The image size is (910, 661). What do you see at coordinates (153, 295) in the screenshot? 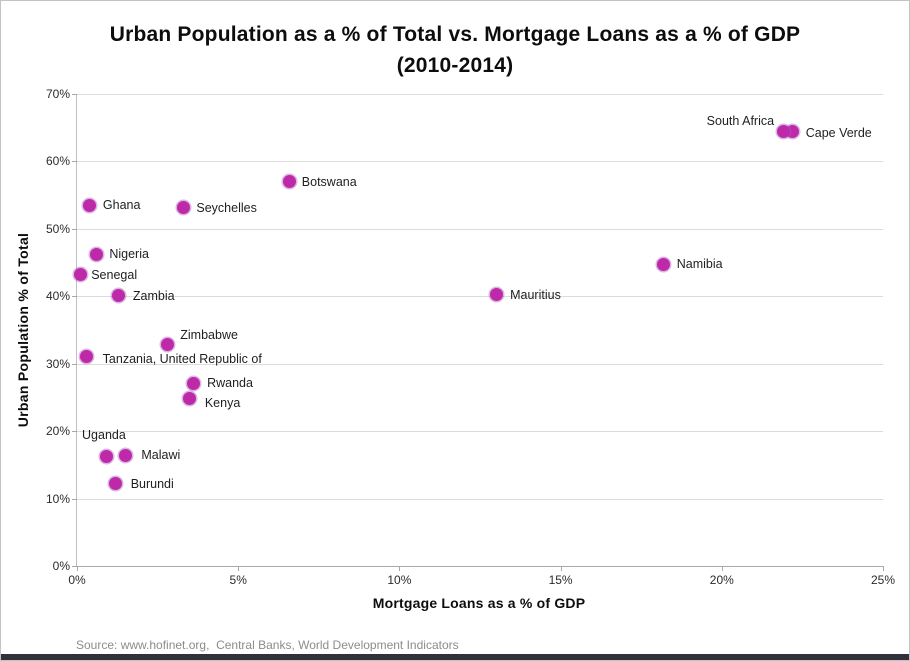
I see `point-label-zambia: Zambia` at bounding box center [153, 295].